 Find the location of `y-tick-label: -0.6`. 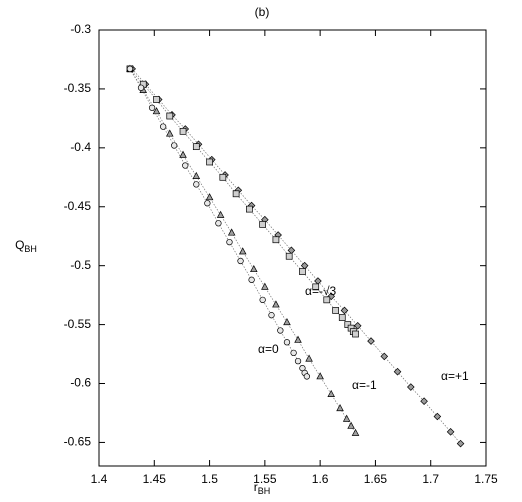

y-tick-label: -0.6 is located at coordinates (80, 383).